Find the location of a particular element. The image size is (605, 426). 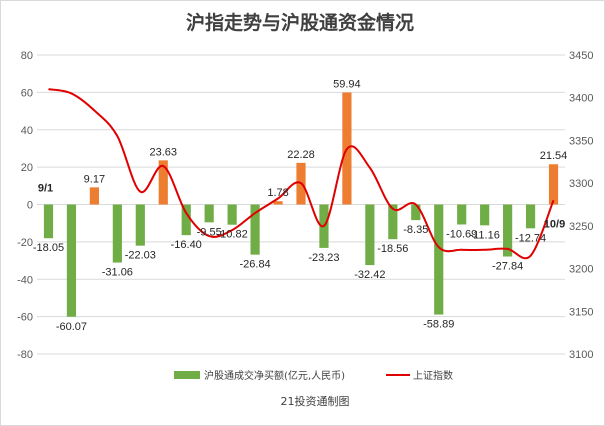

data-label: -11.16 is located at coordinates (484, 235).